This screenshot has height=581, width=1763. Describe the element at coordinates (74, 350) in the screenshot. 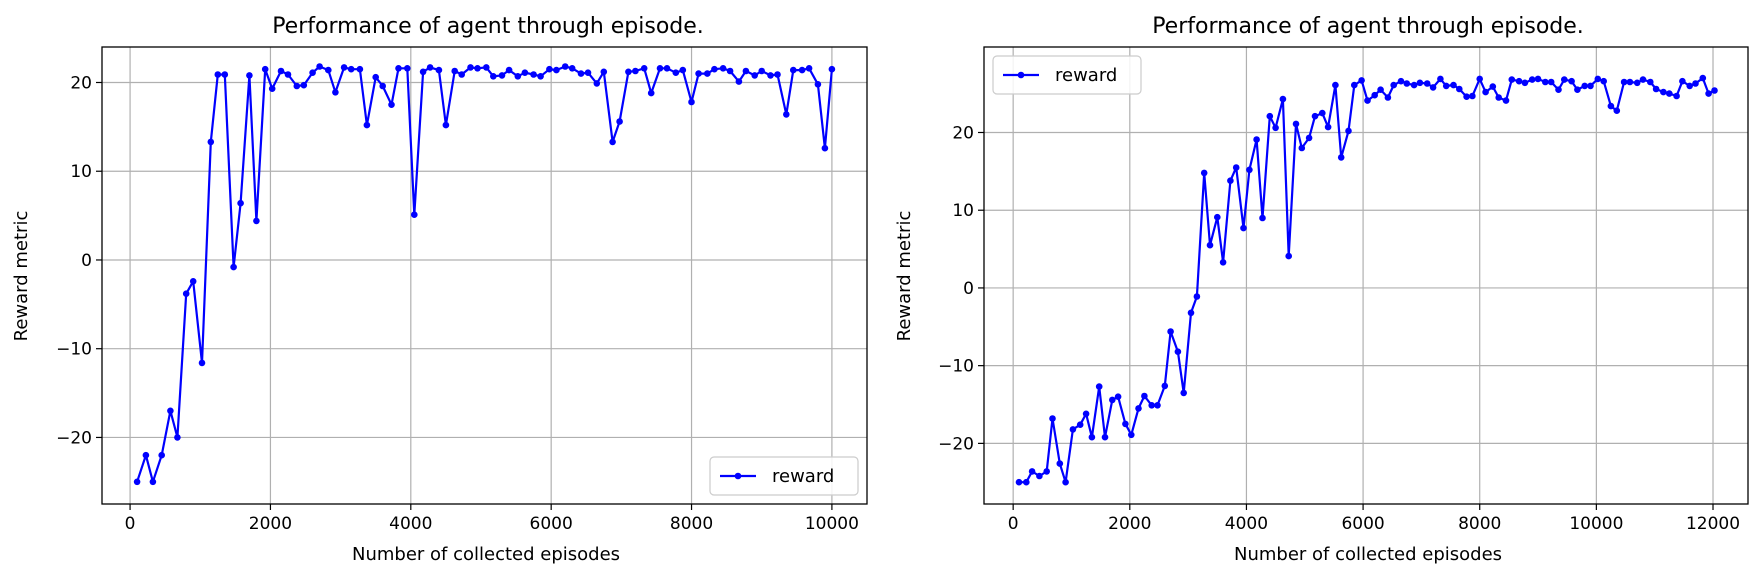

I see `left-plot-y-tick-label: −10` at that location.